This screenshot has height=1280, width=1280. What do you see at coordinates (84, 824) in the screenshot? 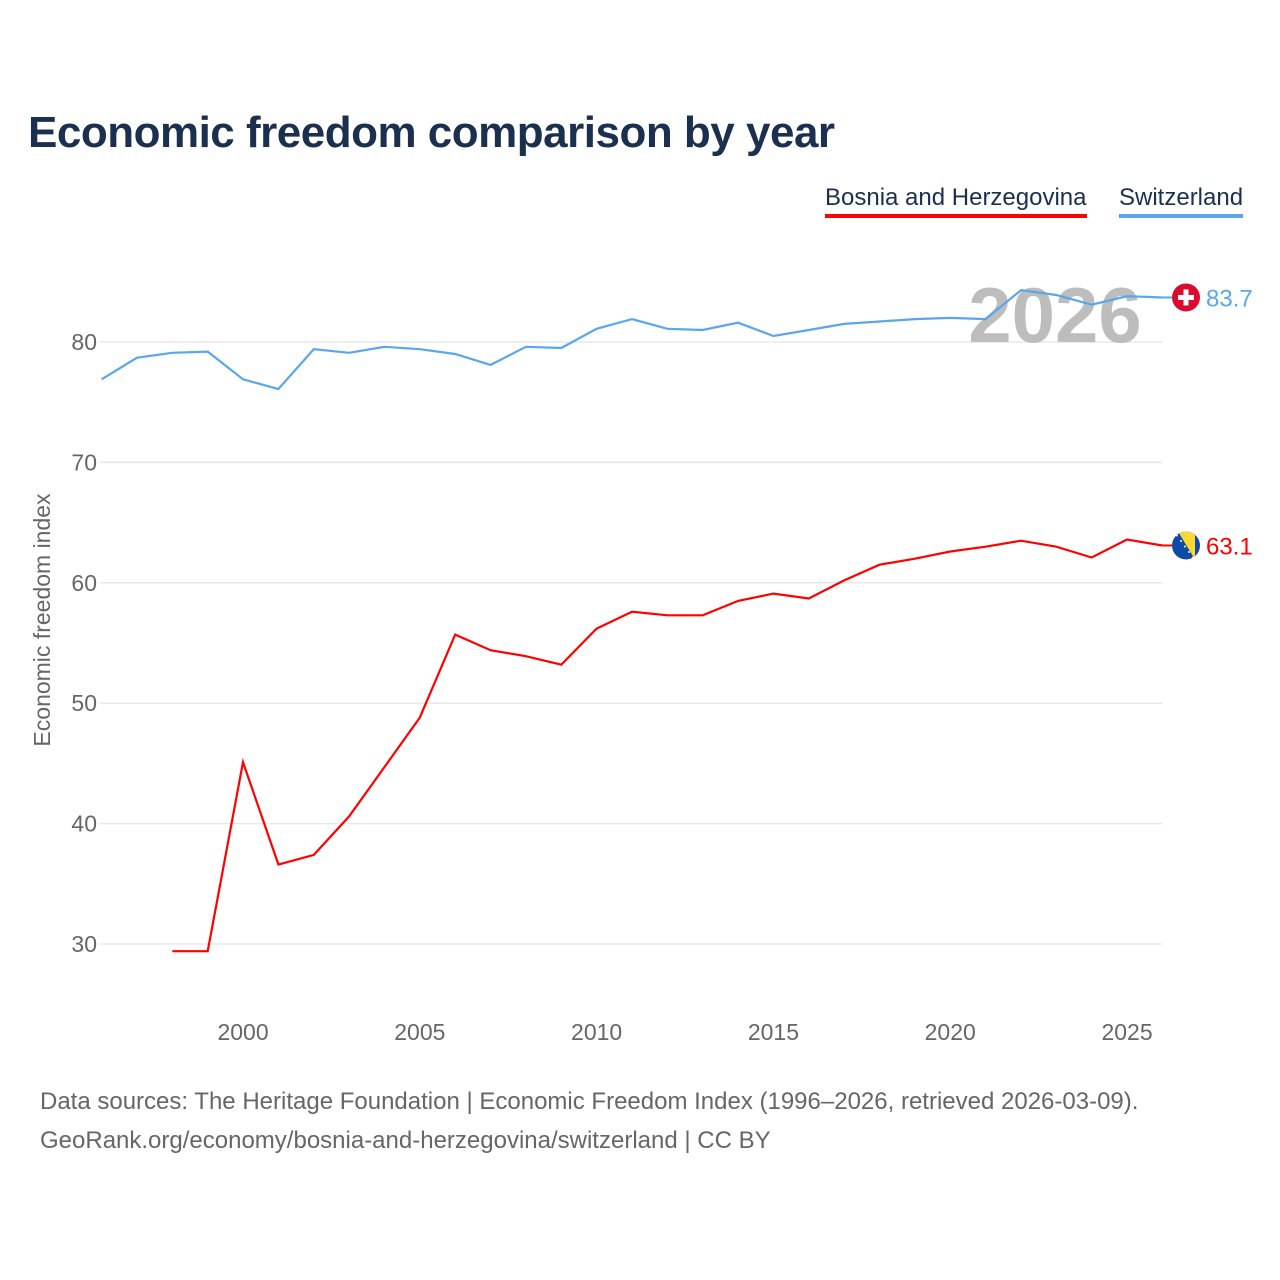
I see `y-tick-label: 40` at bounding box center [84, 824].